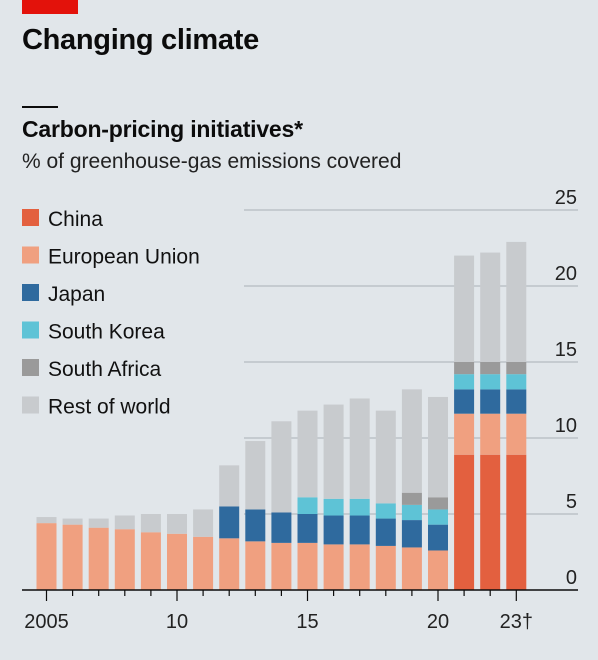 This screenshot has height=660, width=598. Describe the element at coordinates (177, 622) in the screenshot. I see `x-tick-label: 10` at that location.